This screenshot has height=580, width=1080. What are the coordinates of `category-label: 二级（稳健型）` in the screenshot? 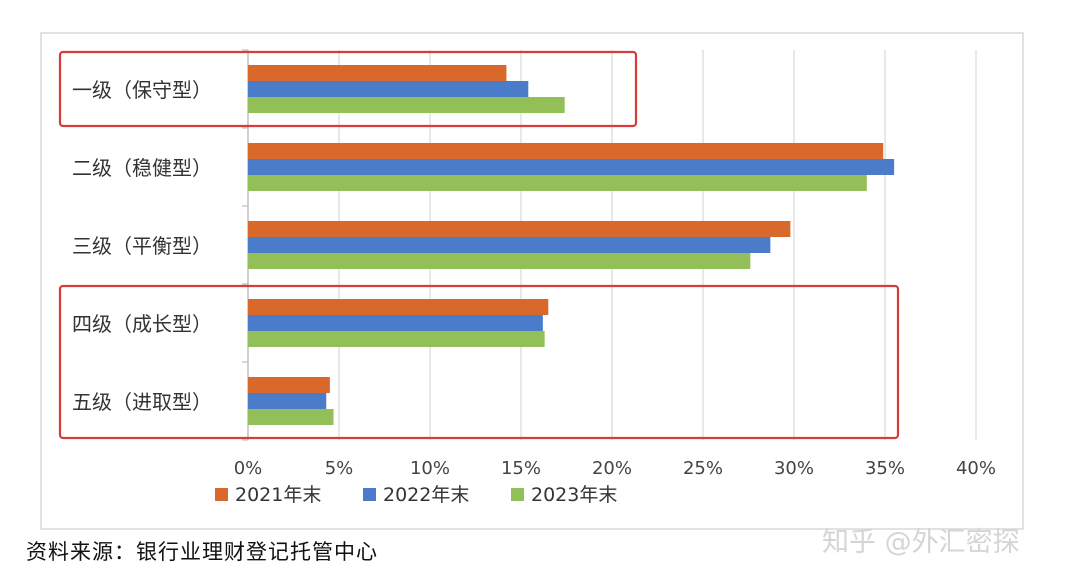 It's located at (142, 168).